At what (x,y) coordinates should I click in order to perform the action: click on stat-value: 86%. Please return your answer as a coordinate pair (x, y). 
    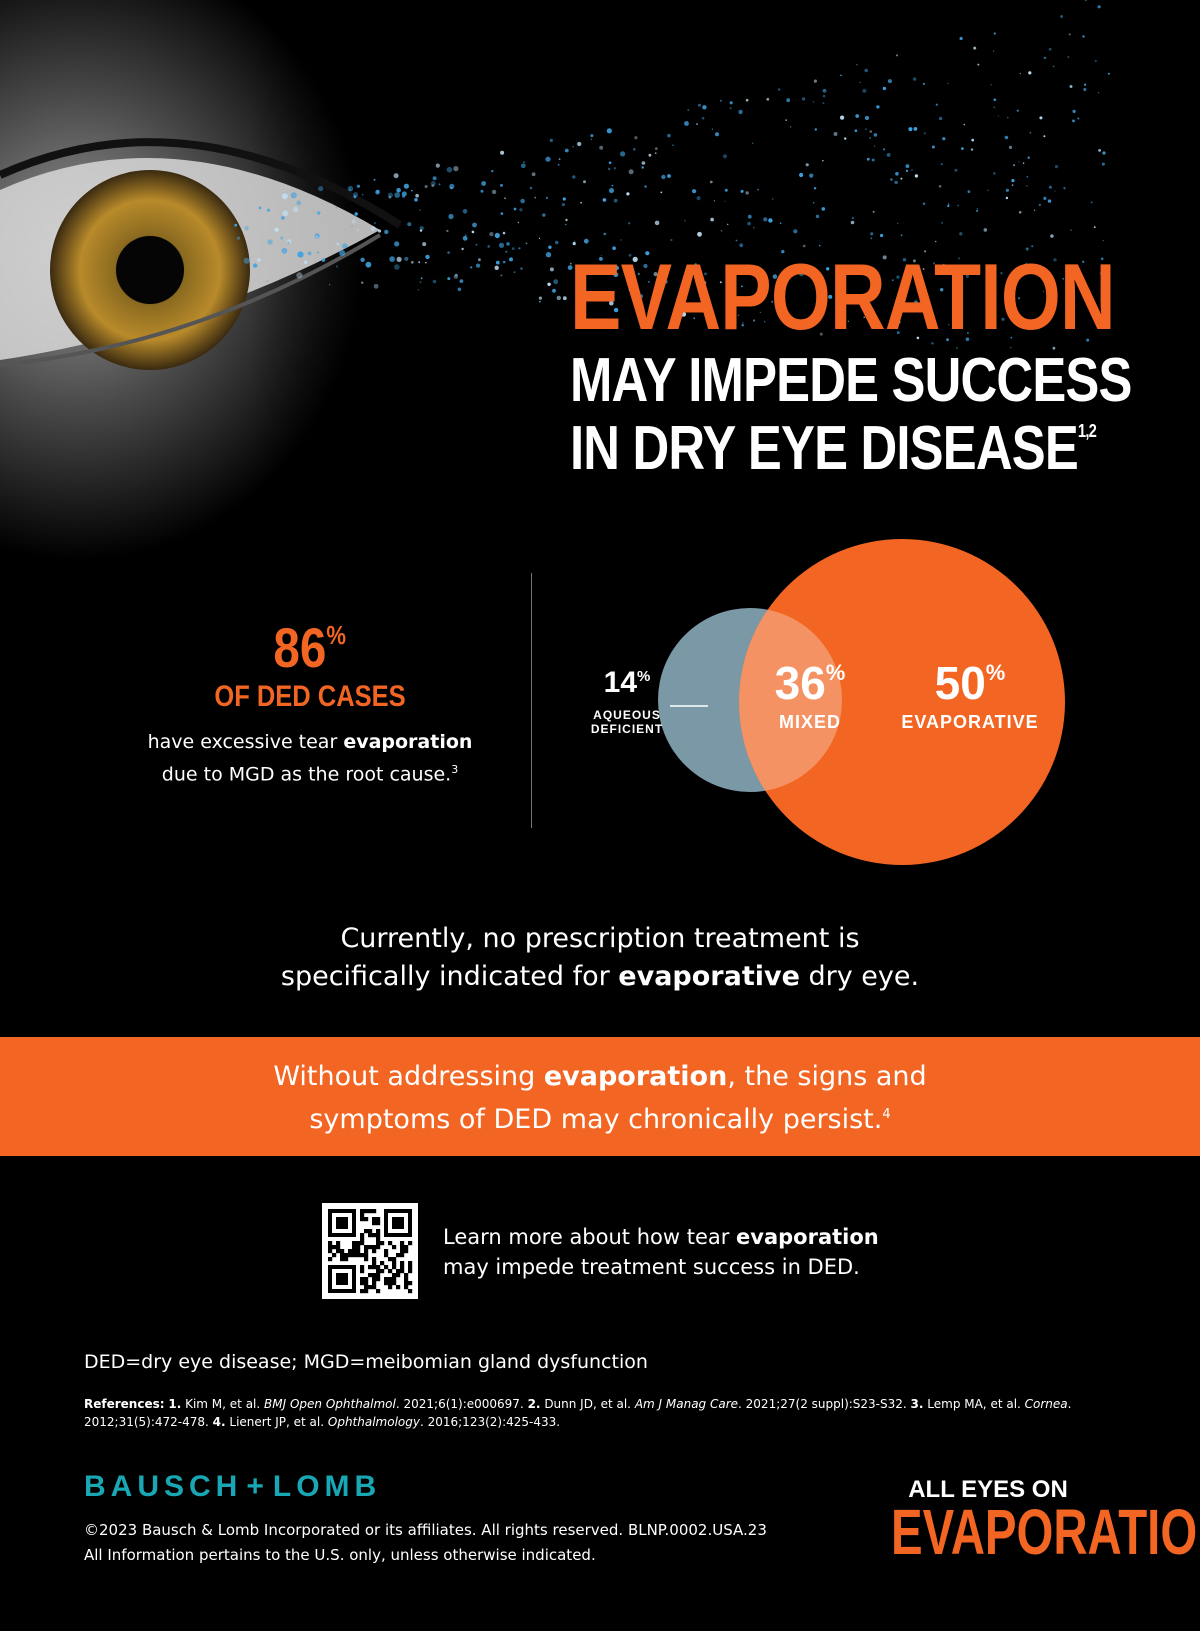
    Looking at the image, I should click on (310, 647).